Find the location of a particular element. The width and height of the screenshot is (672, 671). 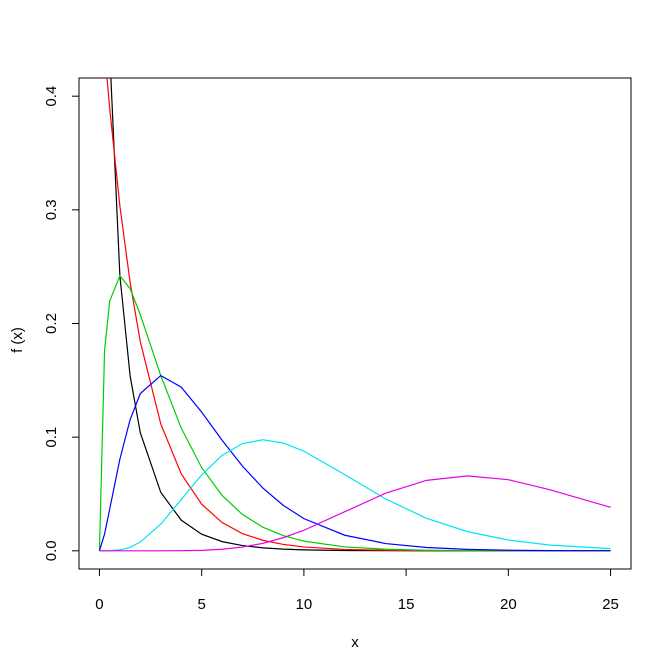

x-tick-label: 20 is located at coordinates (508, 604).